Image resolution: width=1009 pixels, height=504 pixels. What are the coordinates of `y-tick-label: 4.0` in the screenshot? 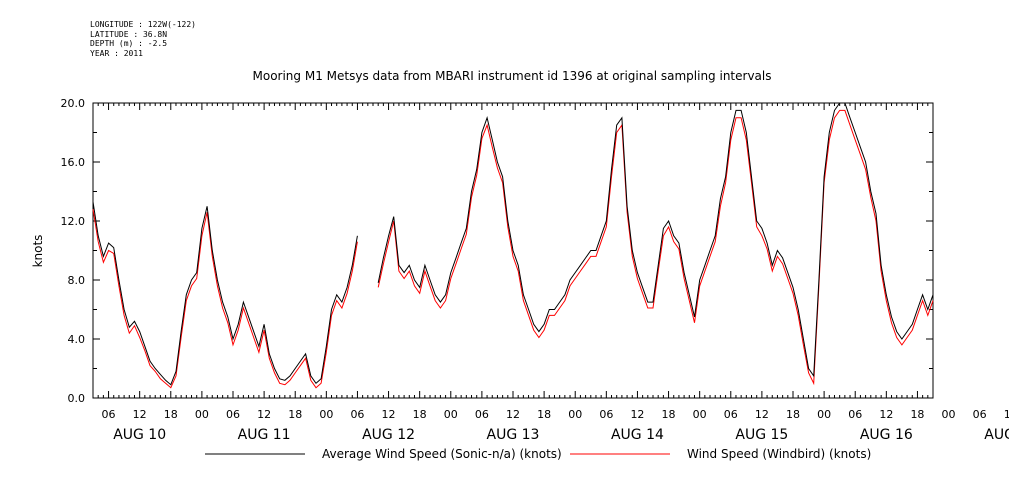 It's located at (77, 339).